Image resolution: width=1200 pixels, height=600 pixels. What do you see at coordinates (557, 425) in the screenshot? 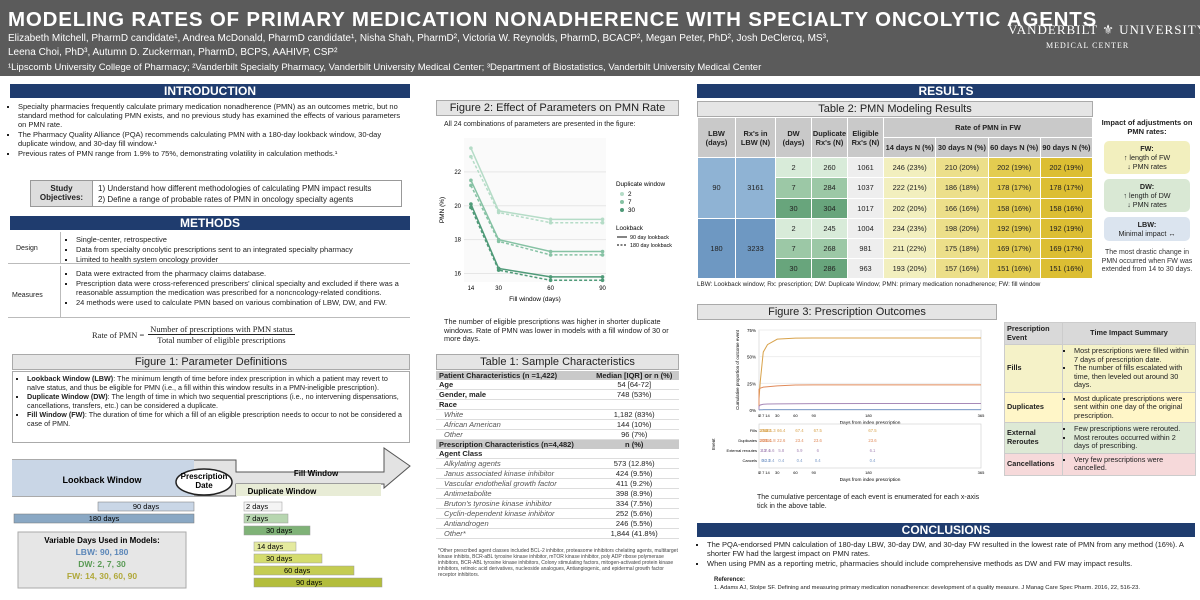
I see `table1-row: African American 144 (10%)` at bounding box center [557, 425].